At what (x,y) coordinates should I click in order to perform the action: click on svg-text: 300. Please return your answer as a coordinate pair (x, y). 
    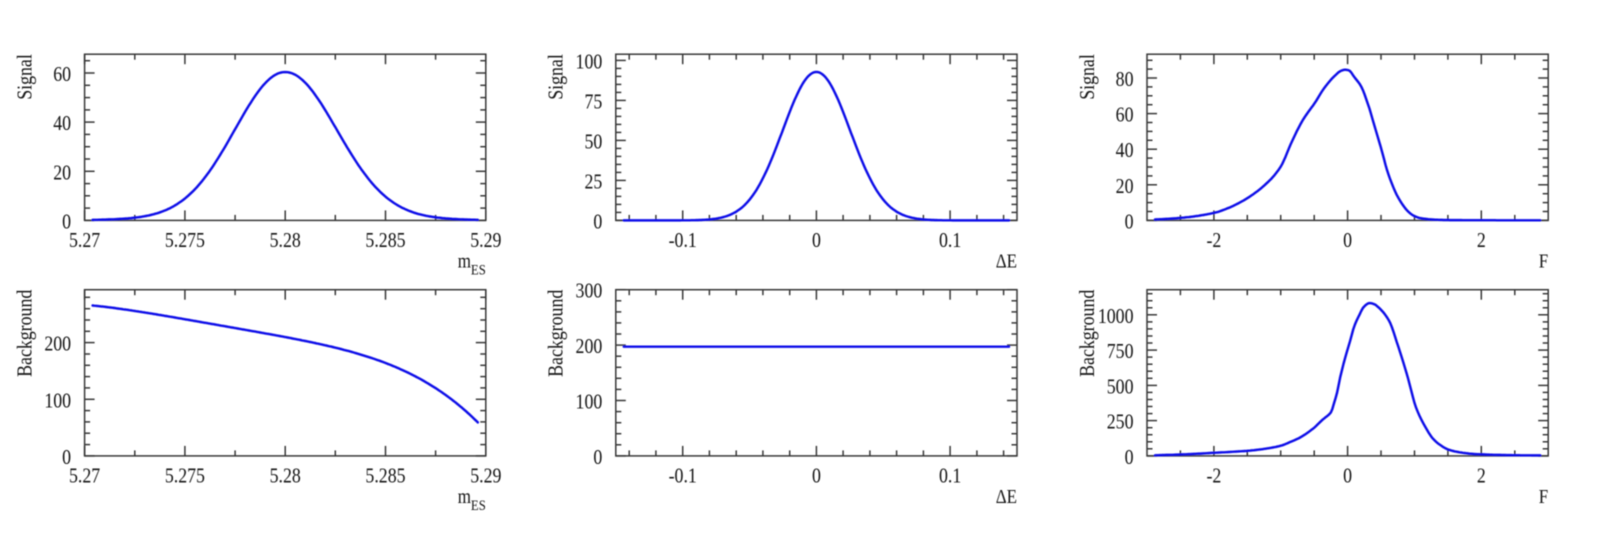
    Looking at the image, I should click on (589, 291).